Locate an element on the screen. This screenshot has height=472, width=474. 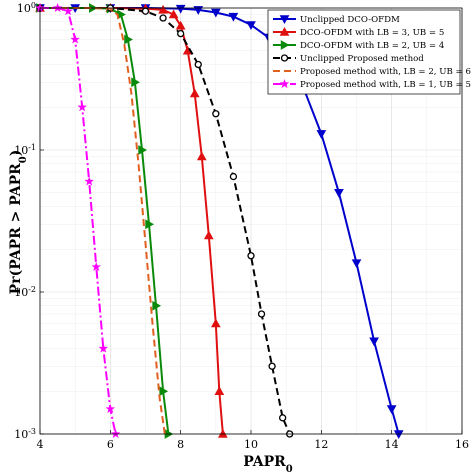
y-tick-label: 10⁰ is located at coordinates (26, 8).